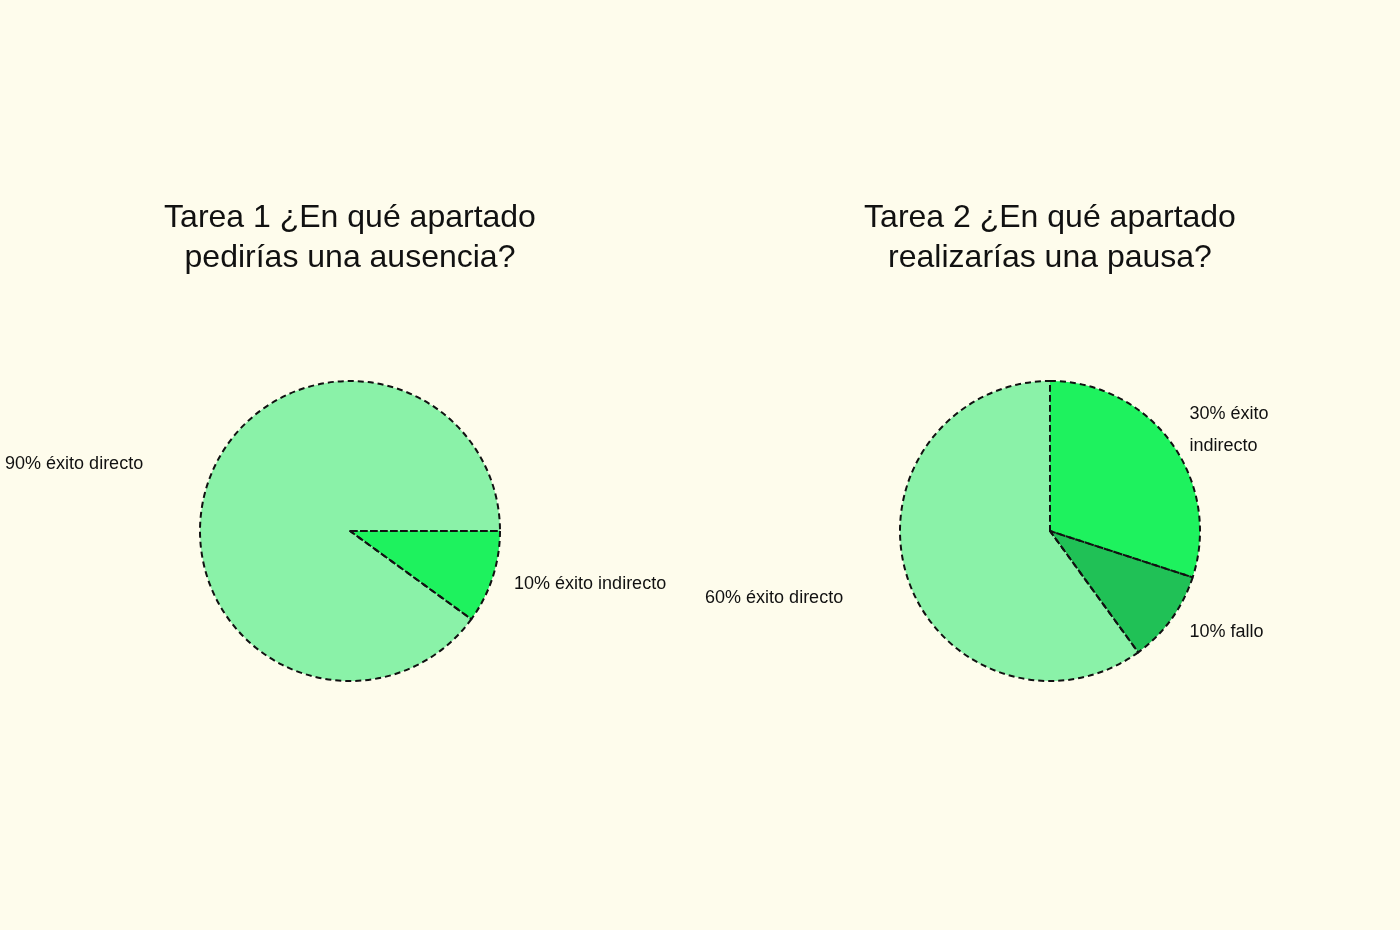  What do you see at coordinates (1050, 236) in the screenshot?
I see `chart-title: Tarea 2 ¿En qué apartado realizarías una pausa?` at bounding box center [1050, 236].